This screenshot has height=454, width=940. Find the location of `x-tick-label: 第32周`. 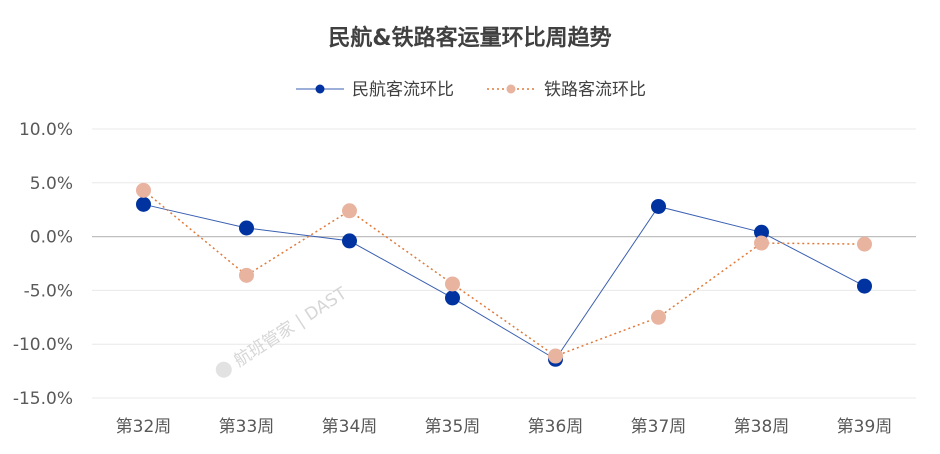

x-tick-label: 第32周 is located at coordinates (144, 427).